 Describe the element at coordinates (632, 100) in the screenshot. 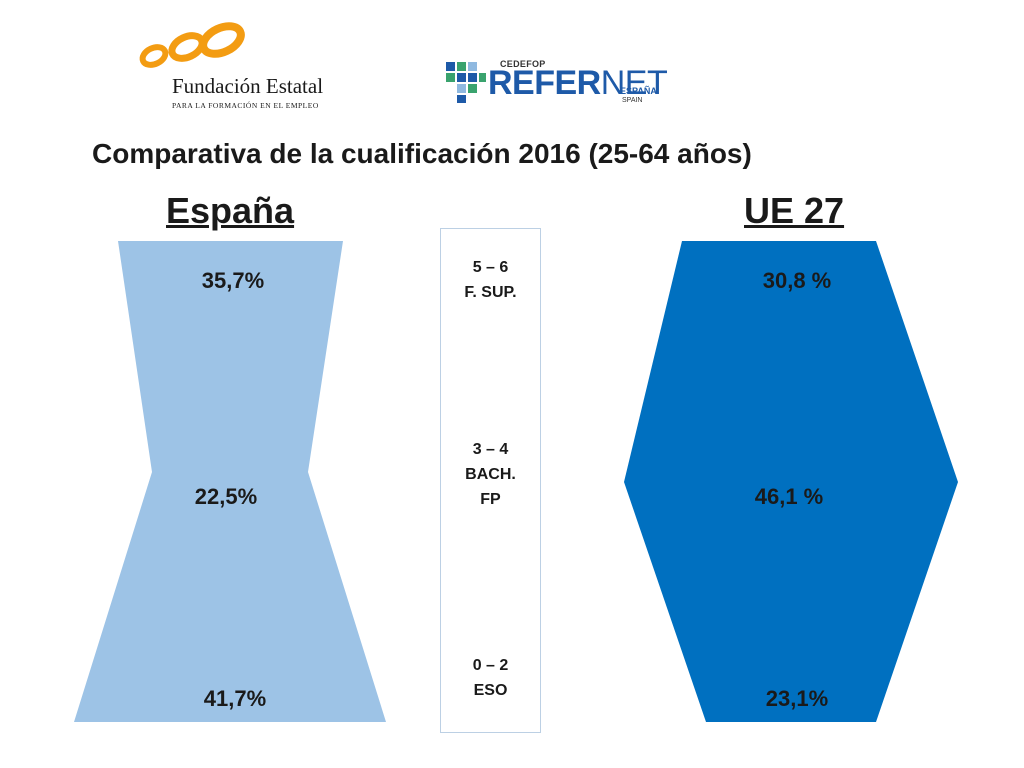

I see `refernet-spain: SPAIN` at that location.